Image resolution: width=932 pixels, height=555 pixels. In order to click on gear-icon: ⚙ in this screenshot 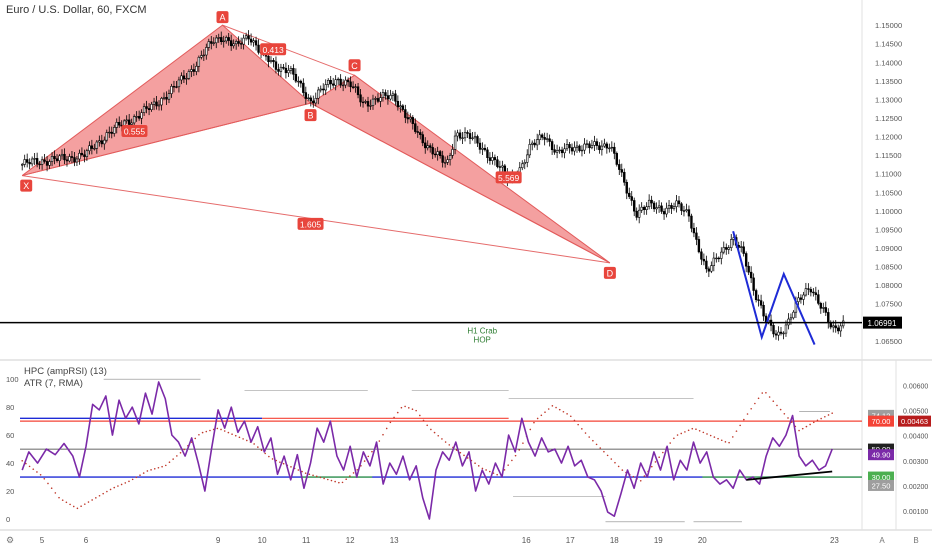, I will do `click(10, 540)`.